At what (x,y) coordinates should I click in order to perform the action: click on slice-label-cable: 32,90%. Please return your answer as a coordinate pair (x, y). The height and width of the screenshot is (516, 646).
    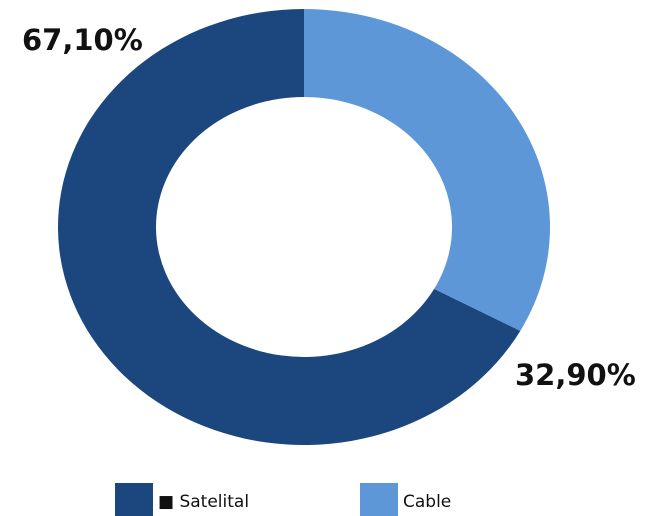
    Looking at the image, I should click on (575, 375).